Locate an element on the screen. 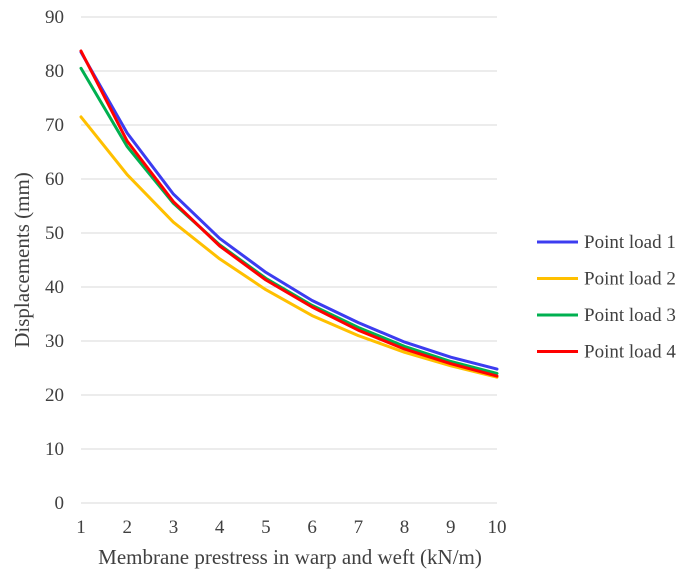 This screenshot has height=573, width=692. x-tick-label: 3 is located at coordinates (174, 527).